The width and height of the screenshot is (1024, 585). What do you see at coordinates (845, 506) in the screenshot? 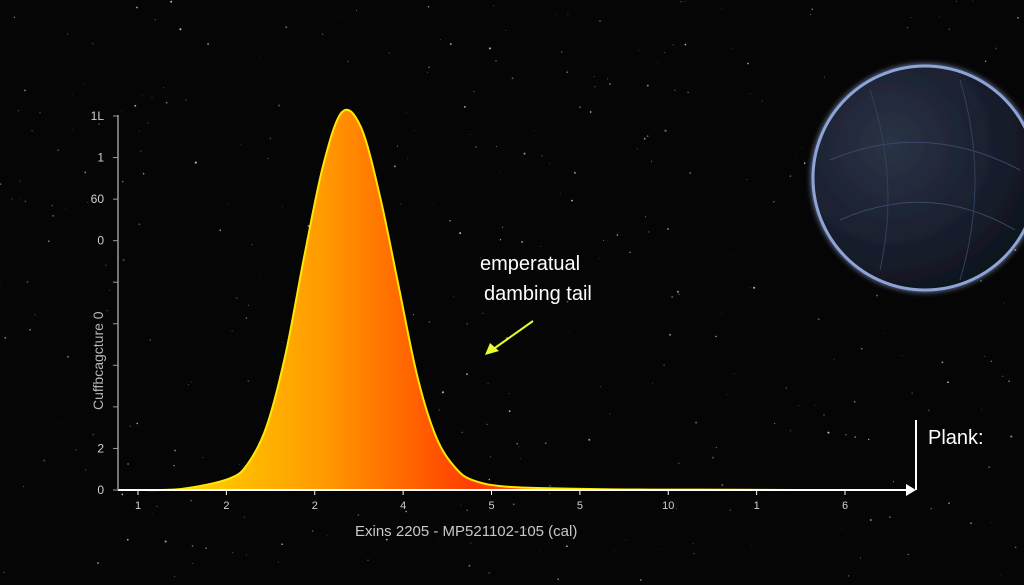
I see `x-tick-label: 6` at bounding box center [845, 506].